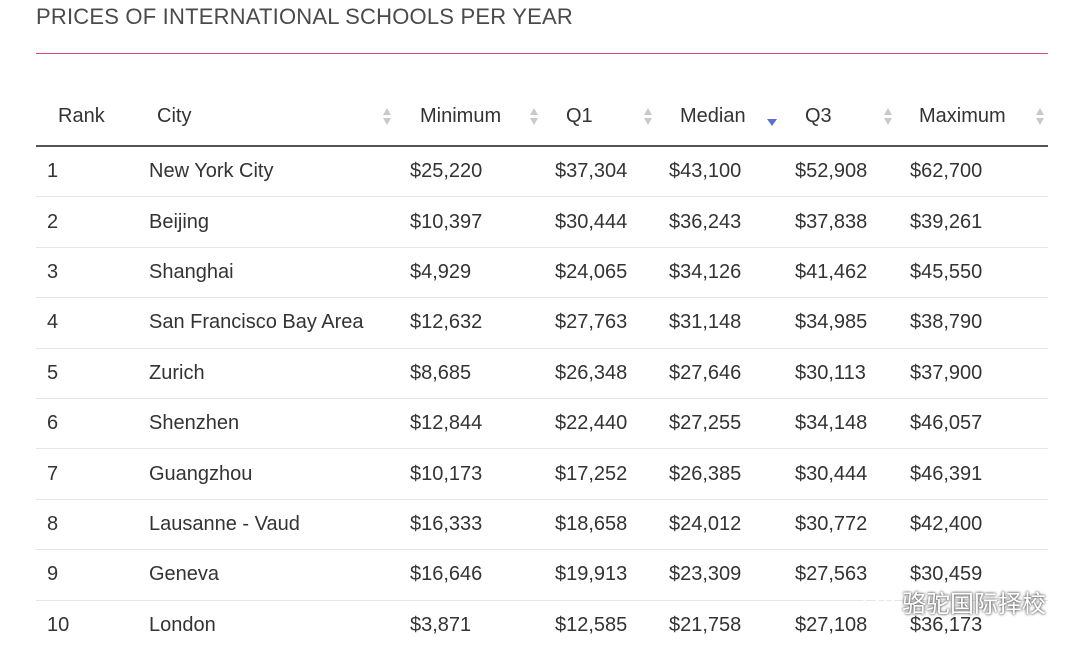 This screenshot has width=1080, height=650. I want to click on column-header-label: Maximum, so click(962, 116).